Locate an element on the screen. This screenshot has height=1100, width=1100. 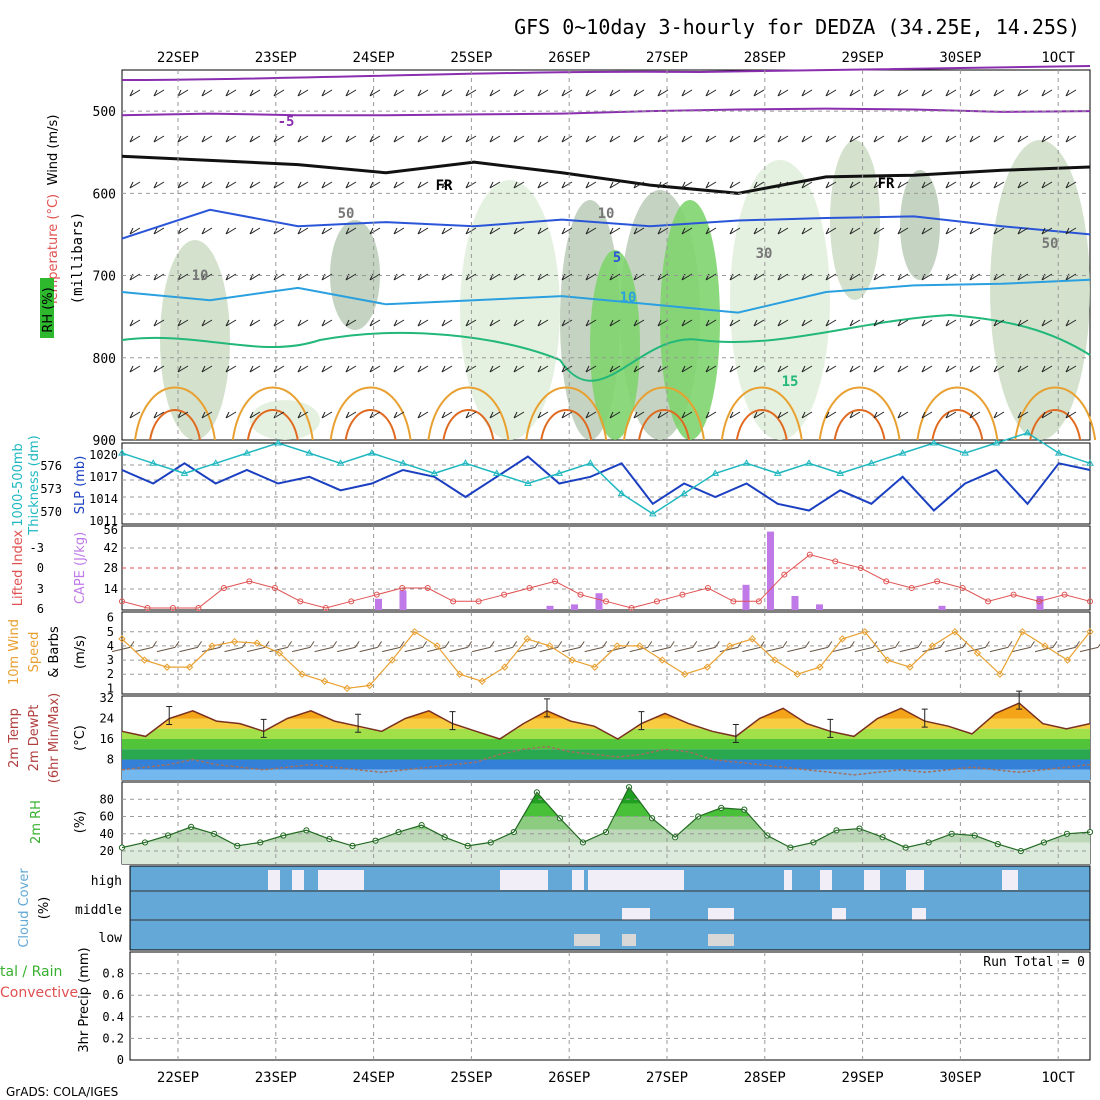
rh2m-line is located at coordinates (606, 819).